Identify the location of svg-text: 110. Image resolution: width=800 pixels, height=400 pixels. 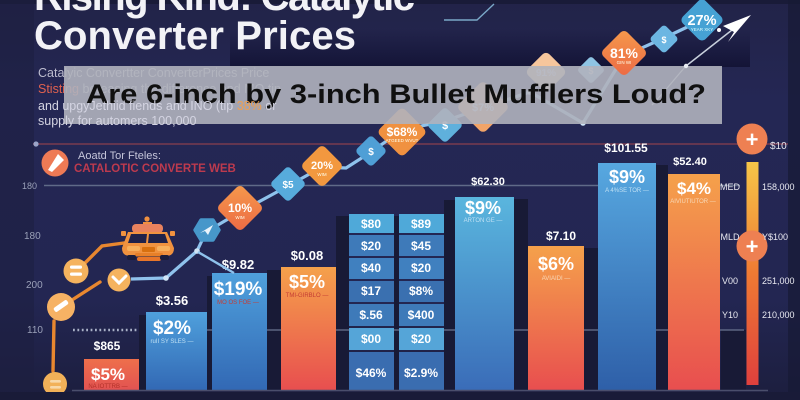
(35, 330).